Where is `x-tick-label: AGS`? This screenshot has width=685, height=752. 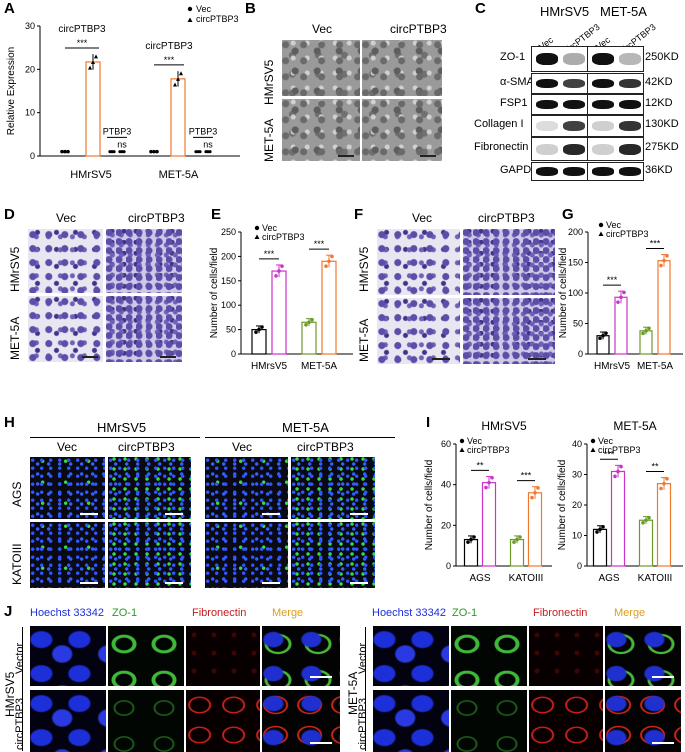
x-tick-label: AGS is located at coordinates (608, 578).